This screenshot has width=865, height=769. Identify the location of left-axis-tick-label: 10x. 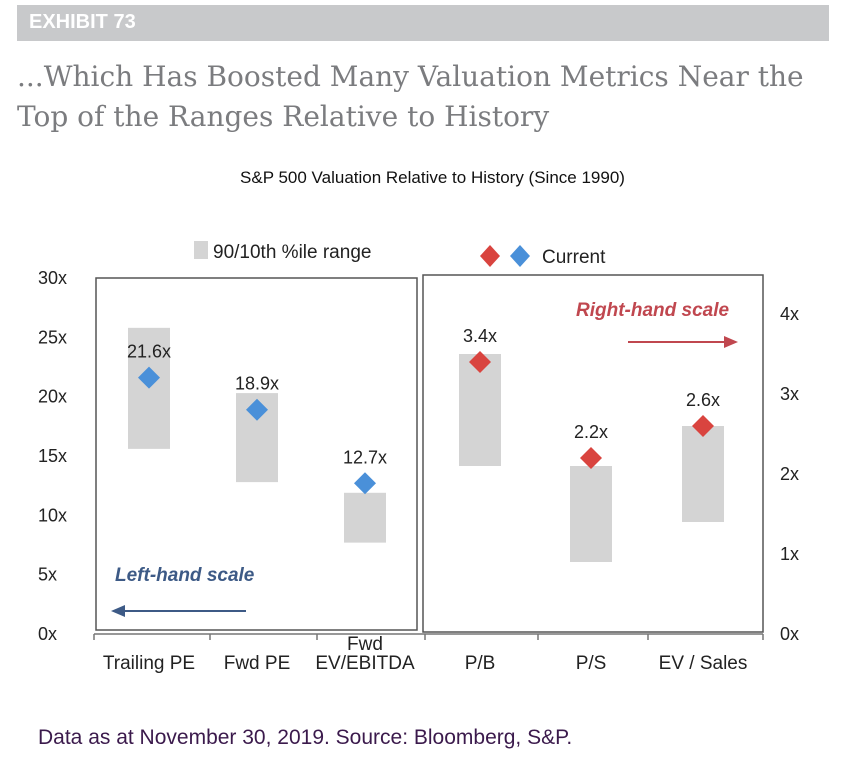
(52, 515).